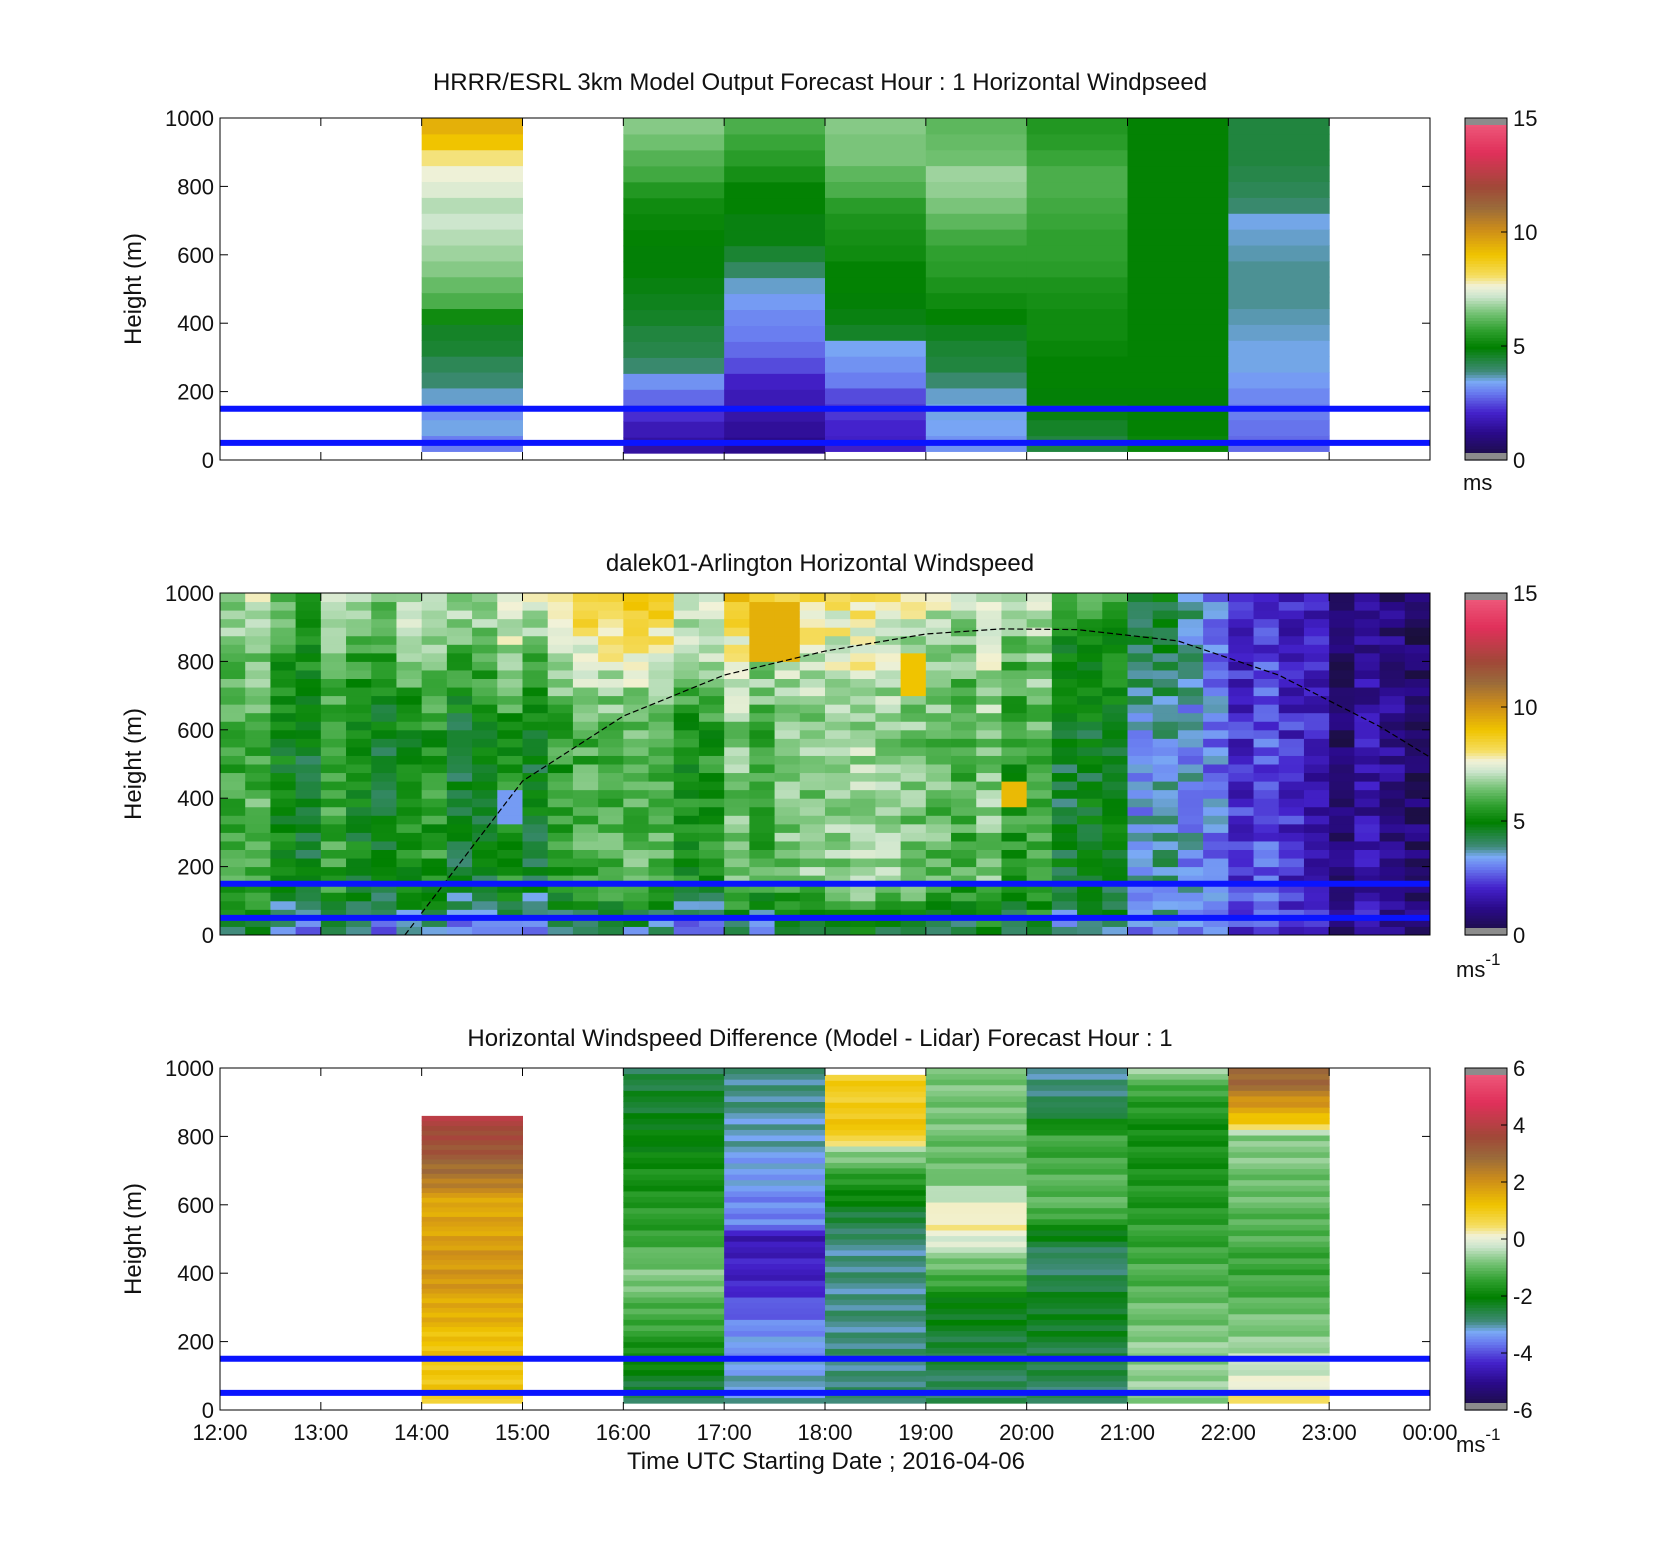 The width and height of the screenshot is (1680, 1561). Describe the element at coordinates (1525, 593) in the screenshot. I see `lidar-colorbar-tick-label: 15` at that location.